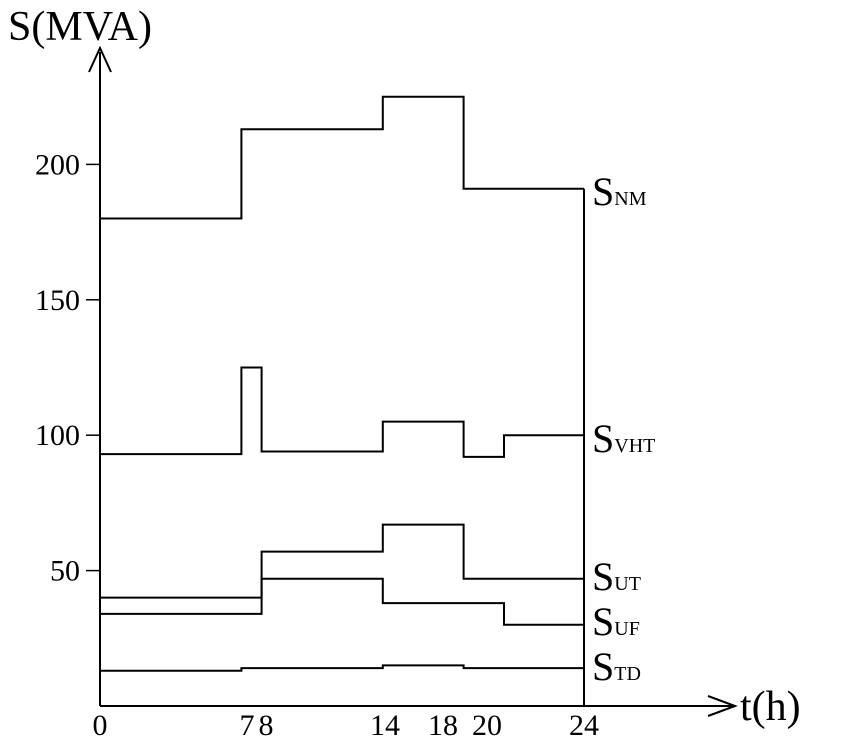  What do you see at coordinates (722, 706) in the screenshot?
I see `x-axis-arrow` at bounding box center [722, 706].